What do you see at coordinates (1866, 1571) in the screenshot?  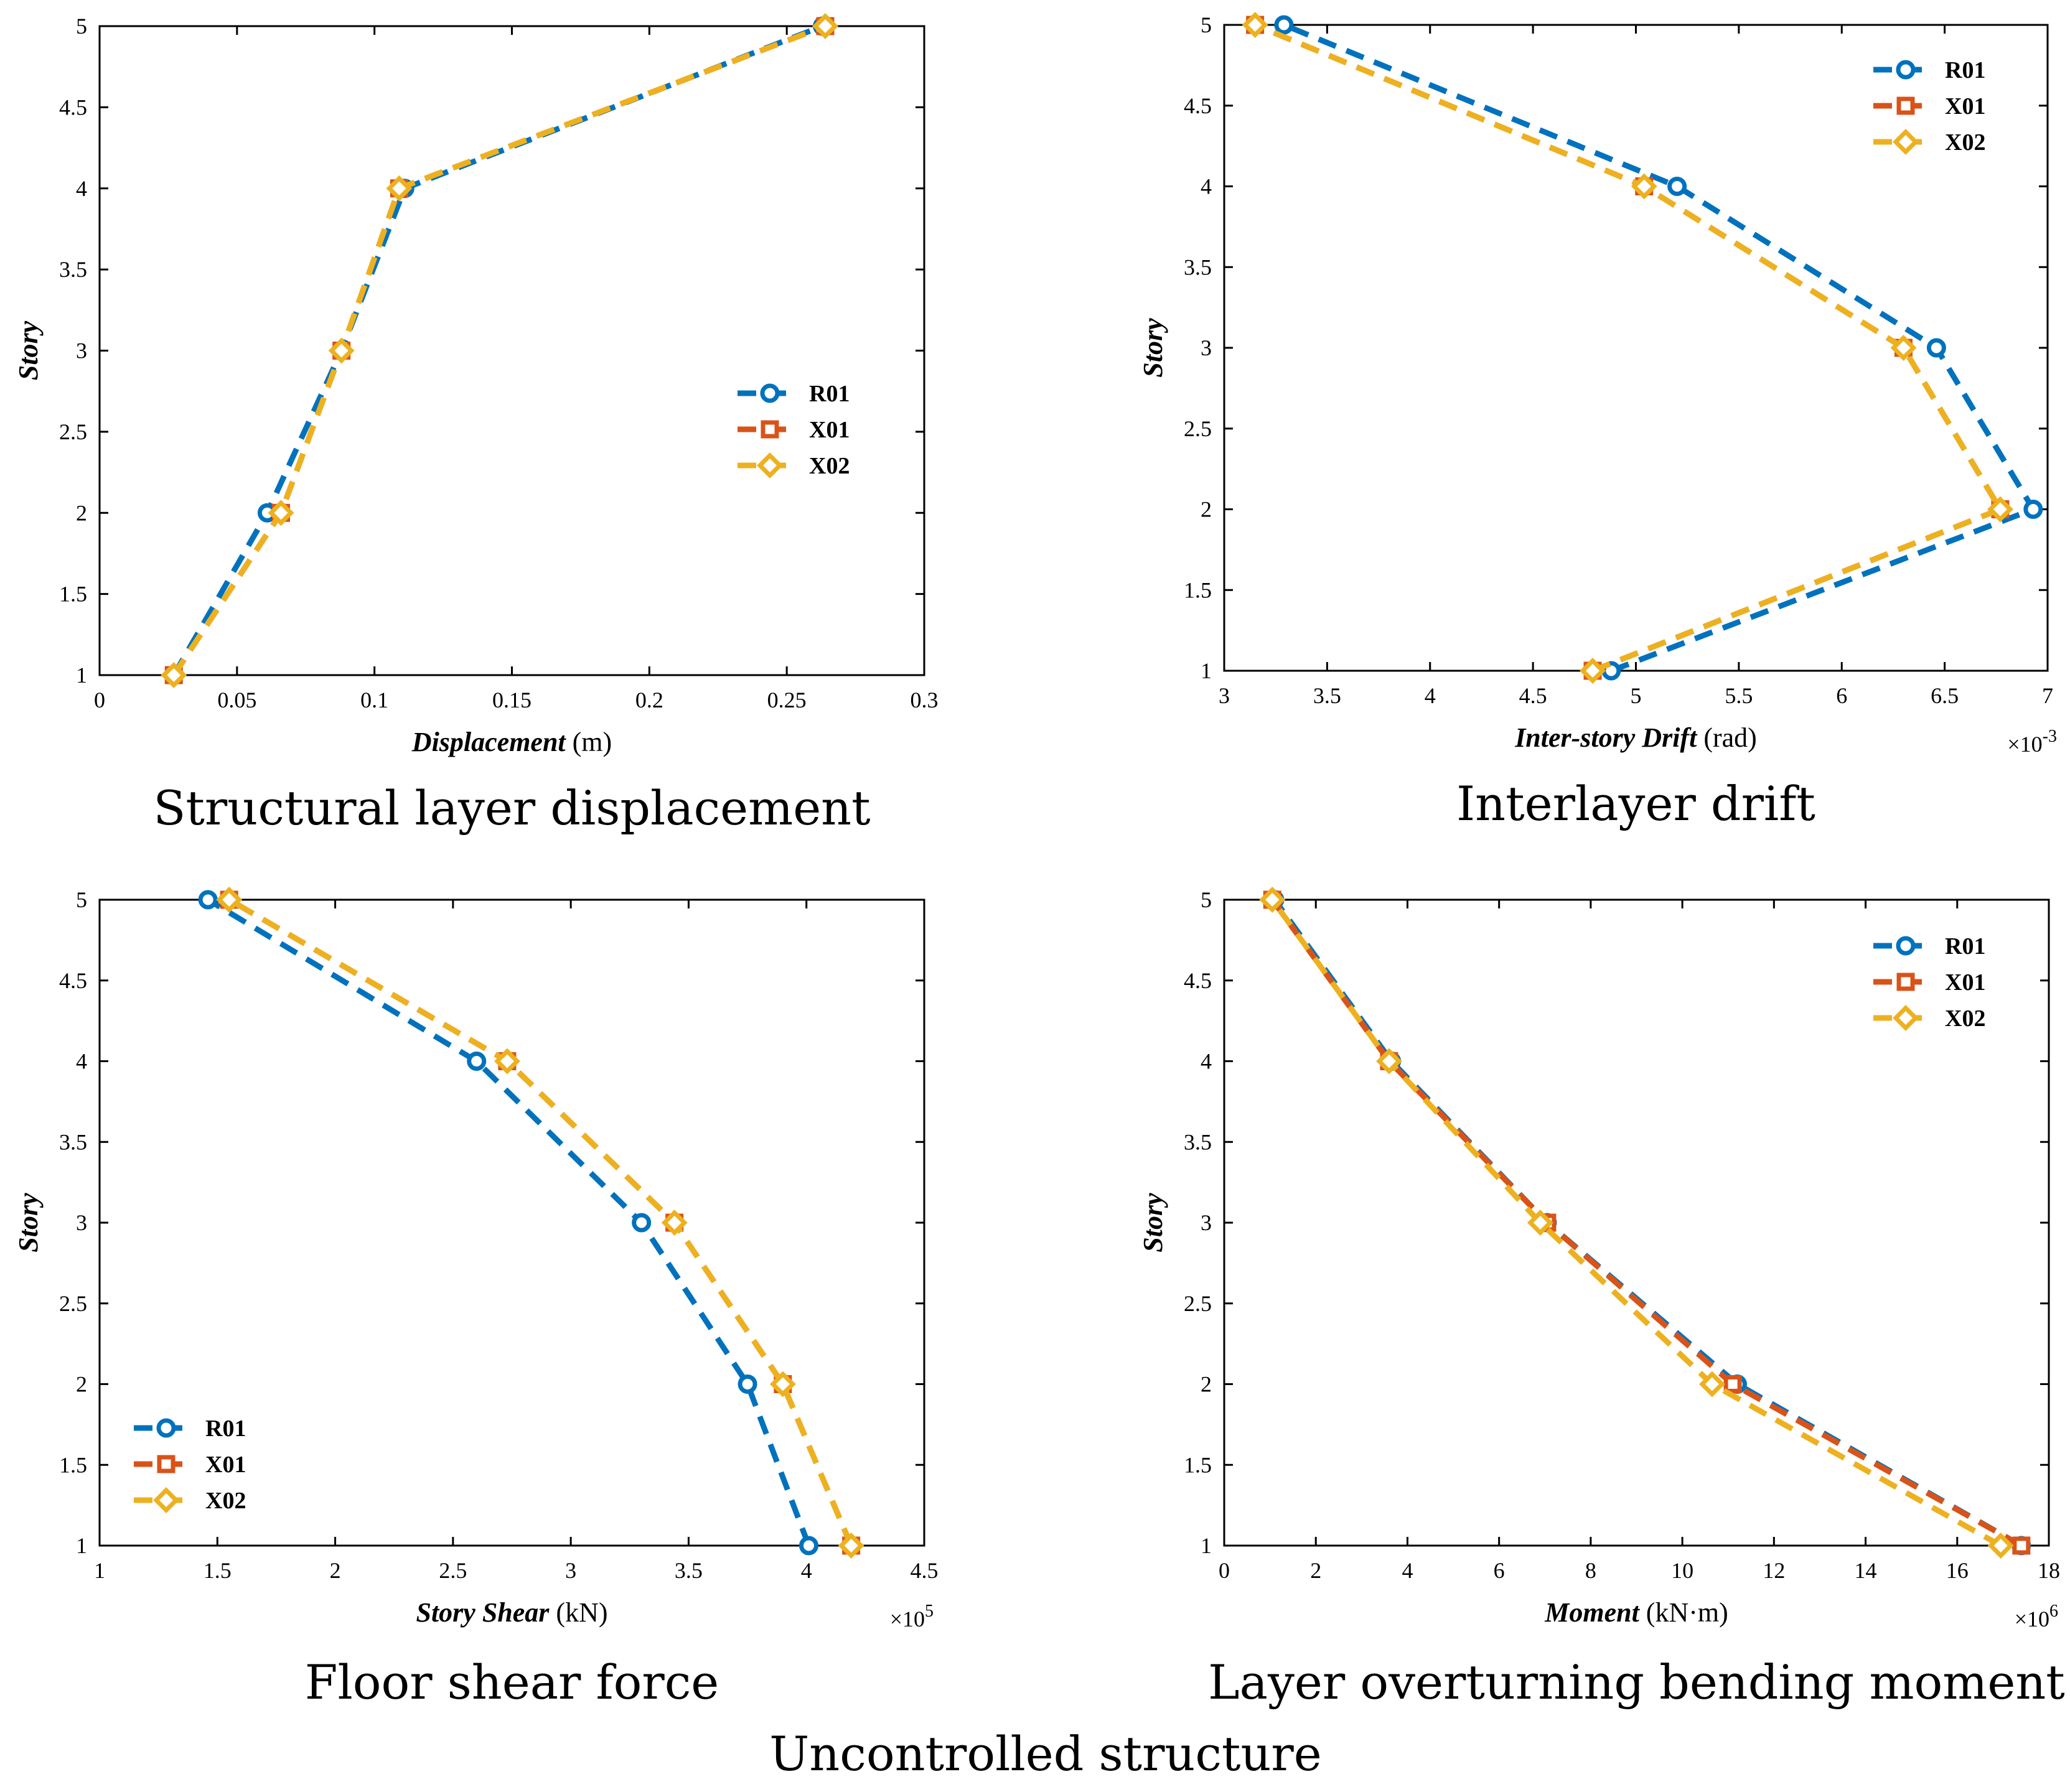 I see `x-tick-label: 14` at bounding box center [1866, 1571].